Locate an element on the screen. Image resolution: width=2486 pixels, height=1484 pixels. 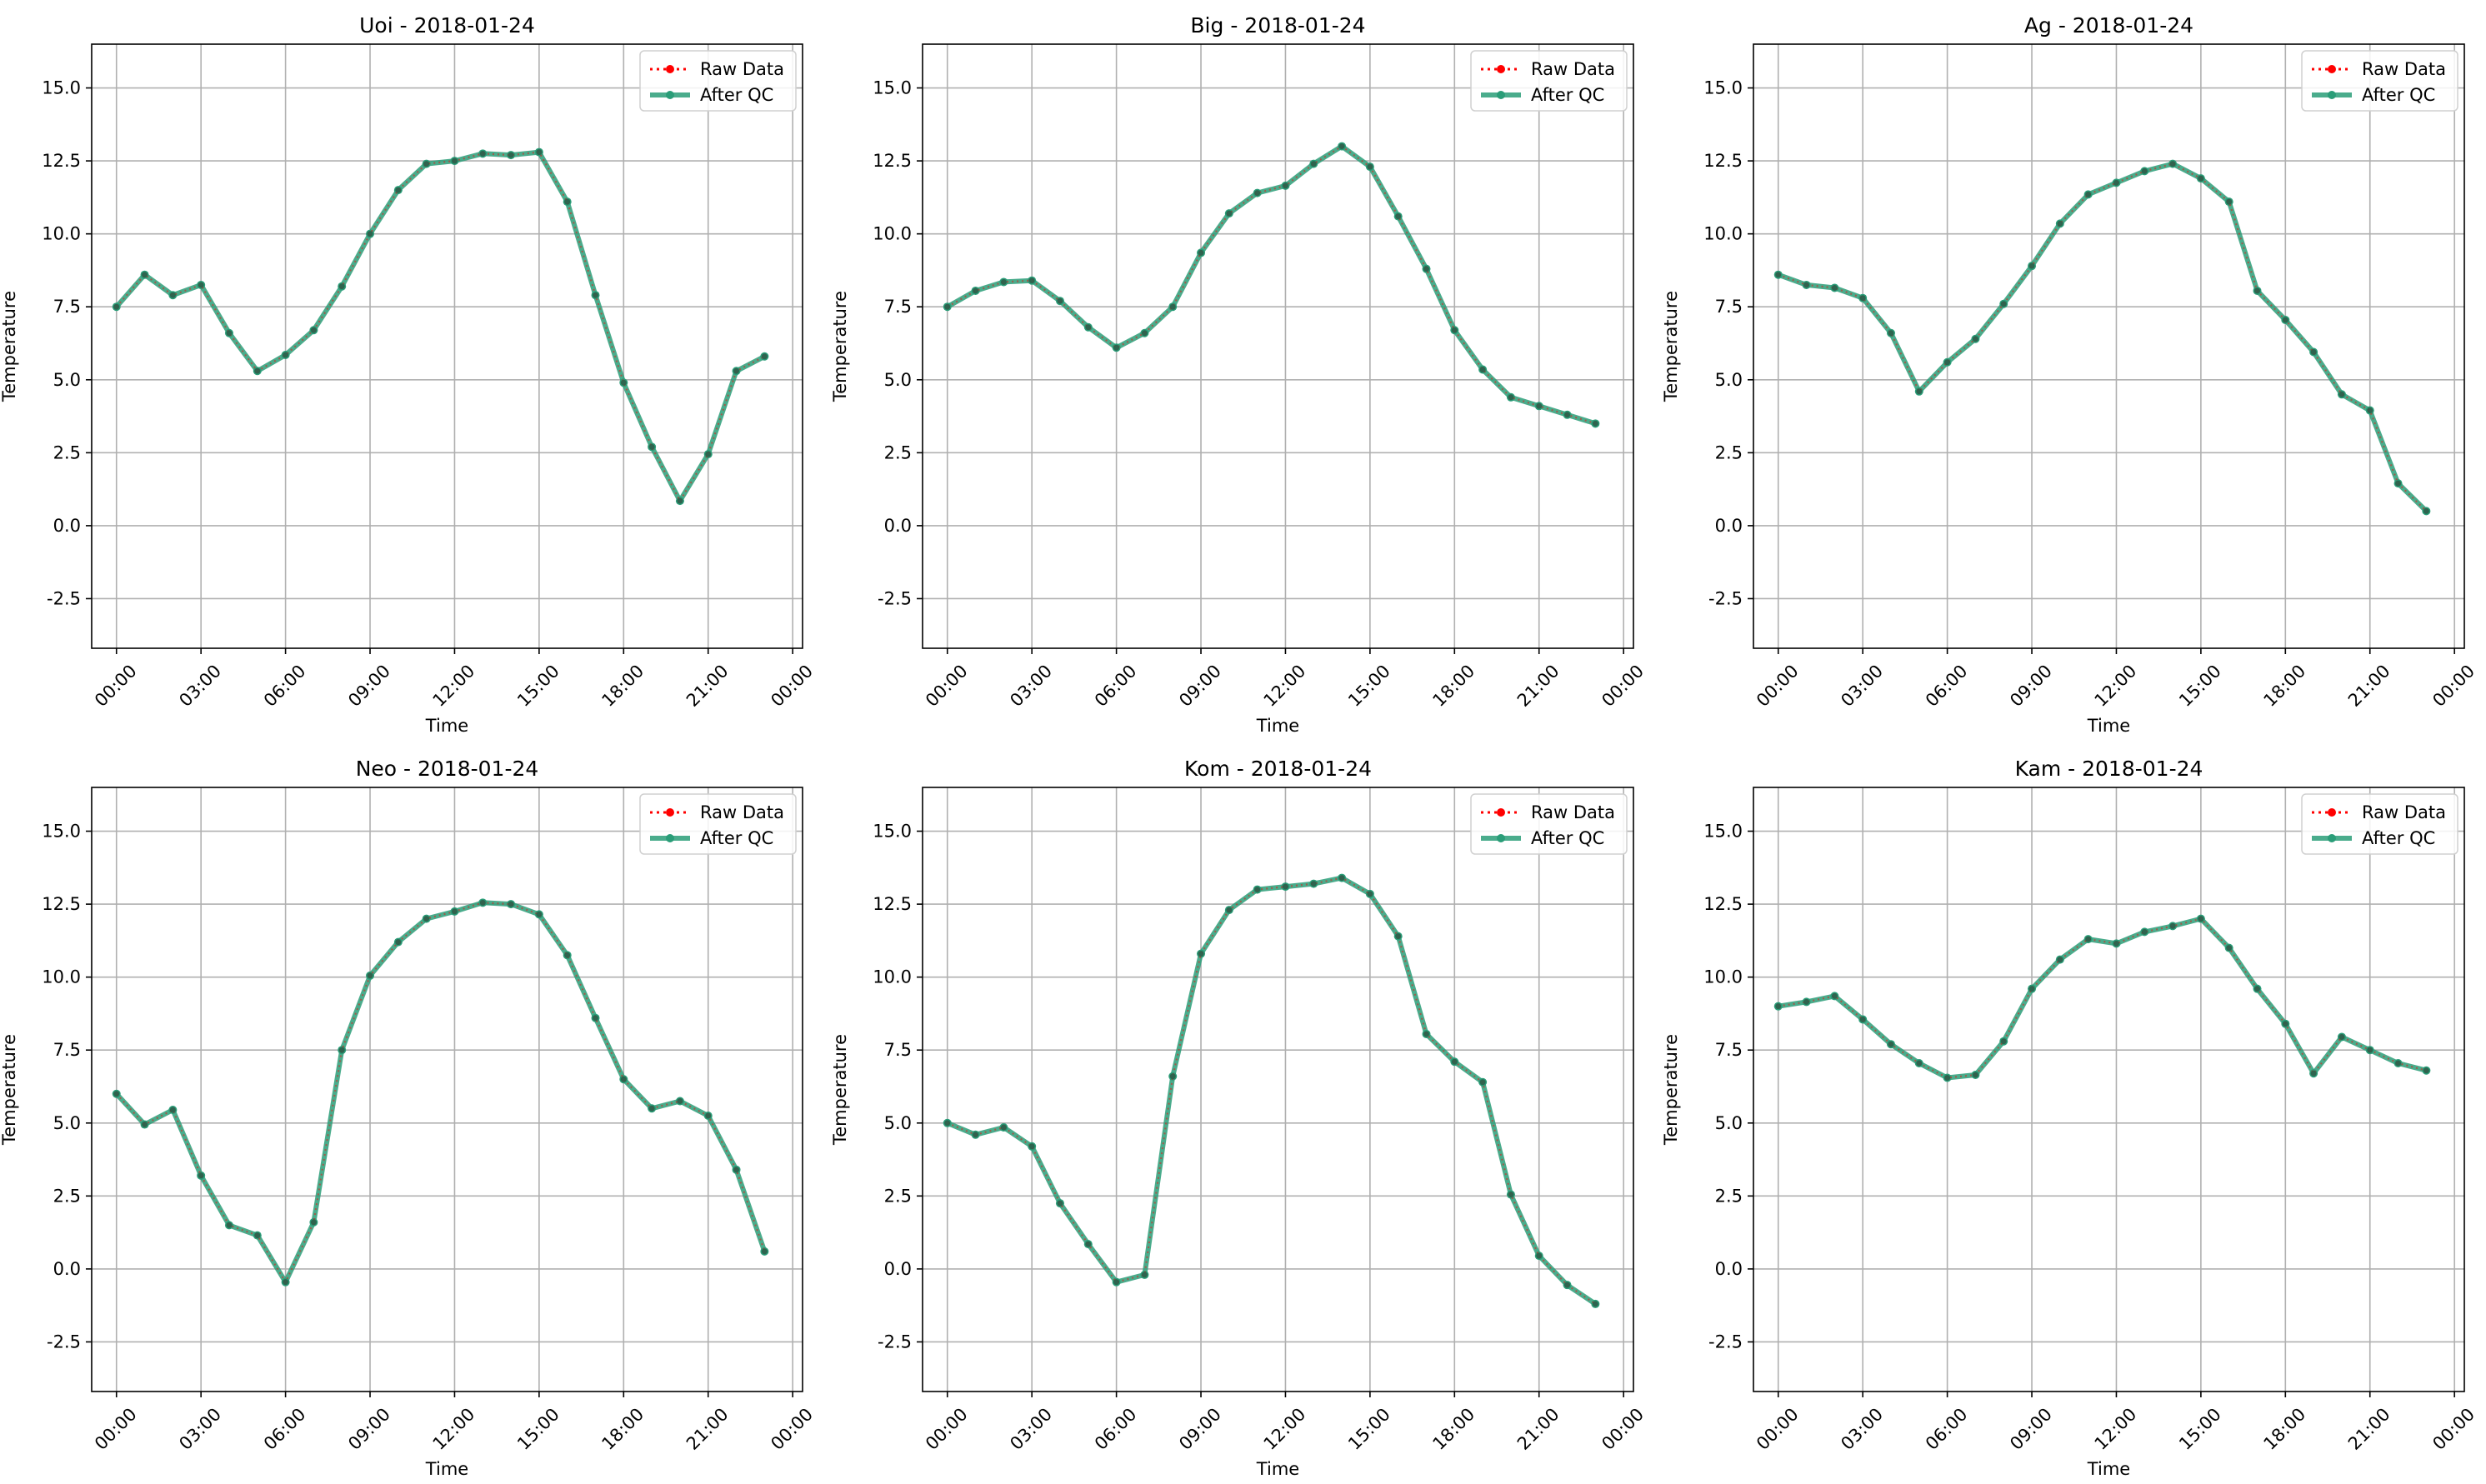
legend: Raw Data After QC is located at coordinates (2379, 81).